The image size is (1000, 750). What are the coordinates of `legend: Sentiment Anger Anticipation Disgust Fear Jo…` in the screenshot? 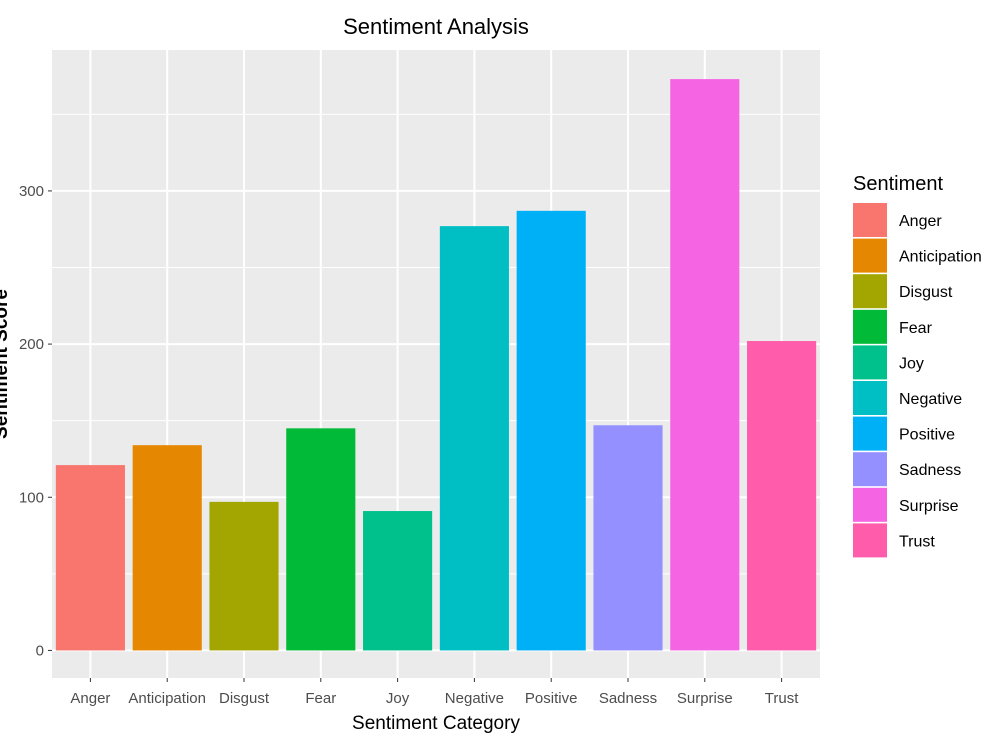 It's located at (917, 365).